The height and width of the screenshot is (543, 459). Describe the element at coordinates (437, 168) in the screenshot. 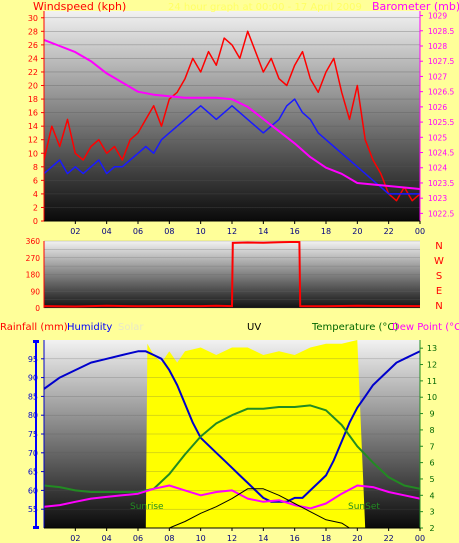

I see `barometer-tick-label: 1024` at that location.